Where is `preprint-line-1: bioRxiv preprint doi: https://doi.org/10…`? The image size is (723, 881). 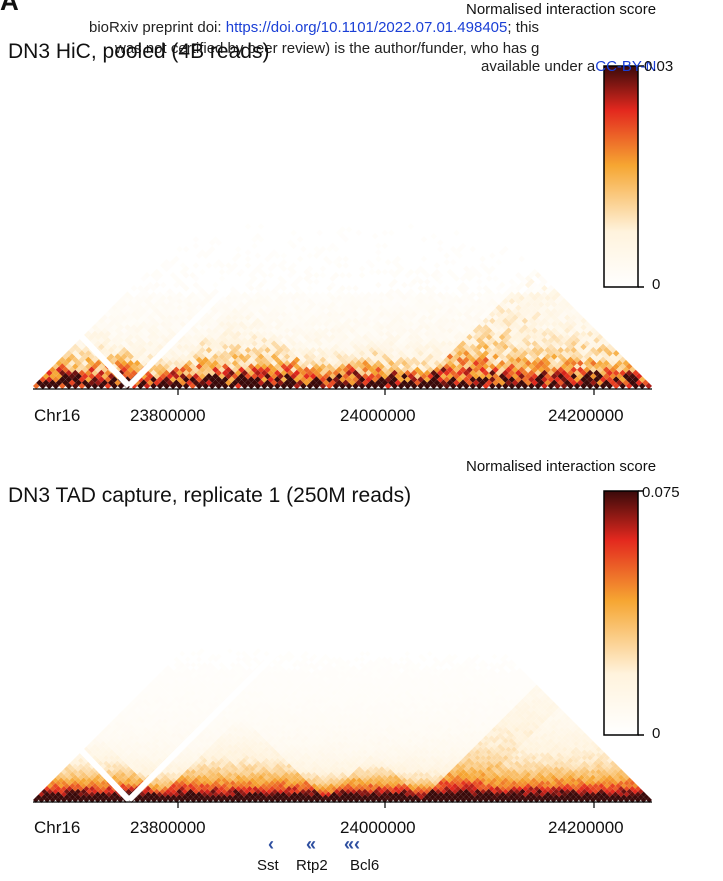 preprint-line-1: bioRxiv preprint doi: https://doi.org/10… is located at coordinates (314, 27).